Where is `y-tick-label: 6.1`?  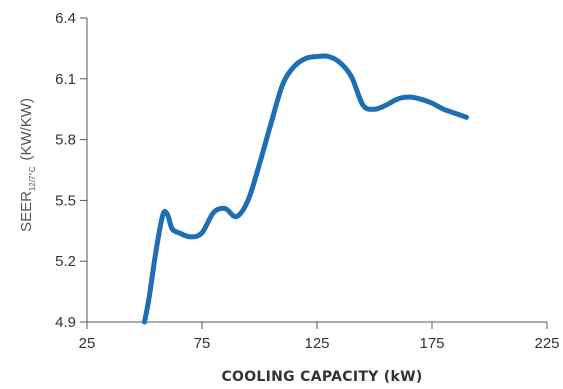
y-tick-label: 6.1 is located at coordinates (65, 79).